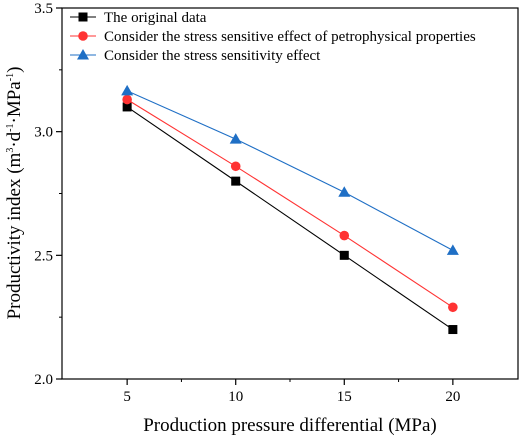 This screenshot has width=526, height=443. What do you see at coordinates (290, 425) in the screenshot?
I see `x-axis-title: Production pressure differential (MPa)` at bounding box center [290, 425].